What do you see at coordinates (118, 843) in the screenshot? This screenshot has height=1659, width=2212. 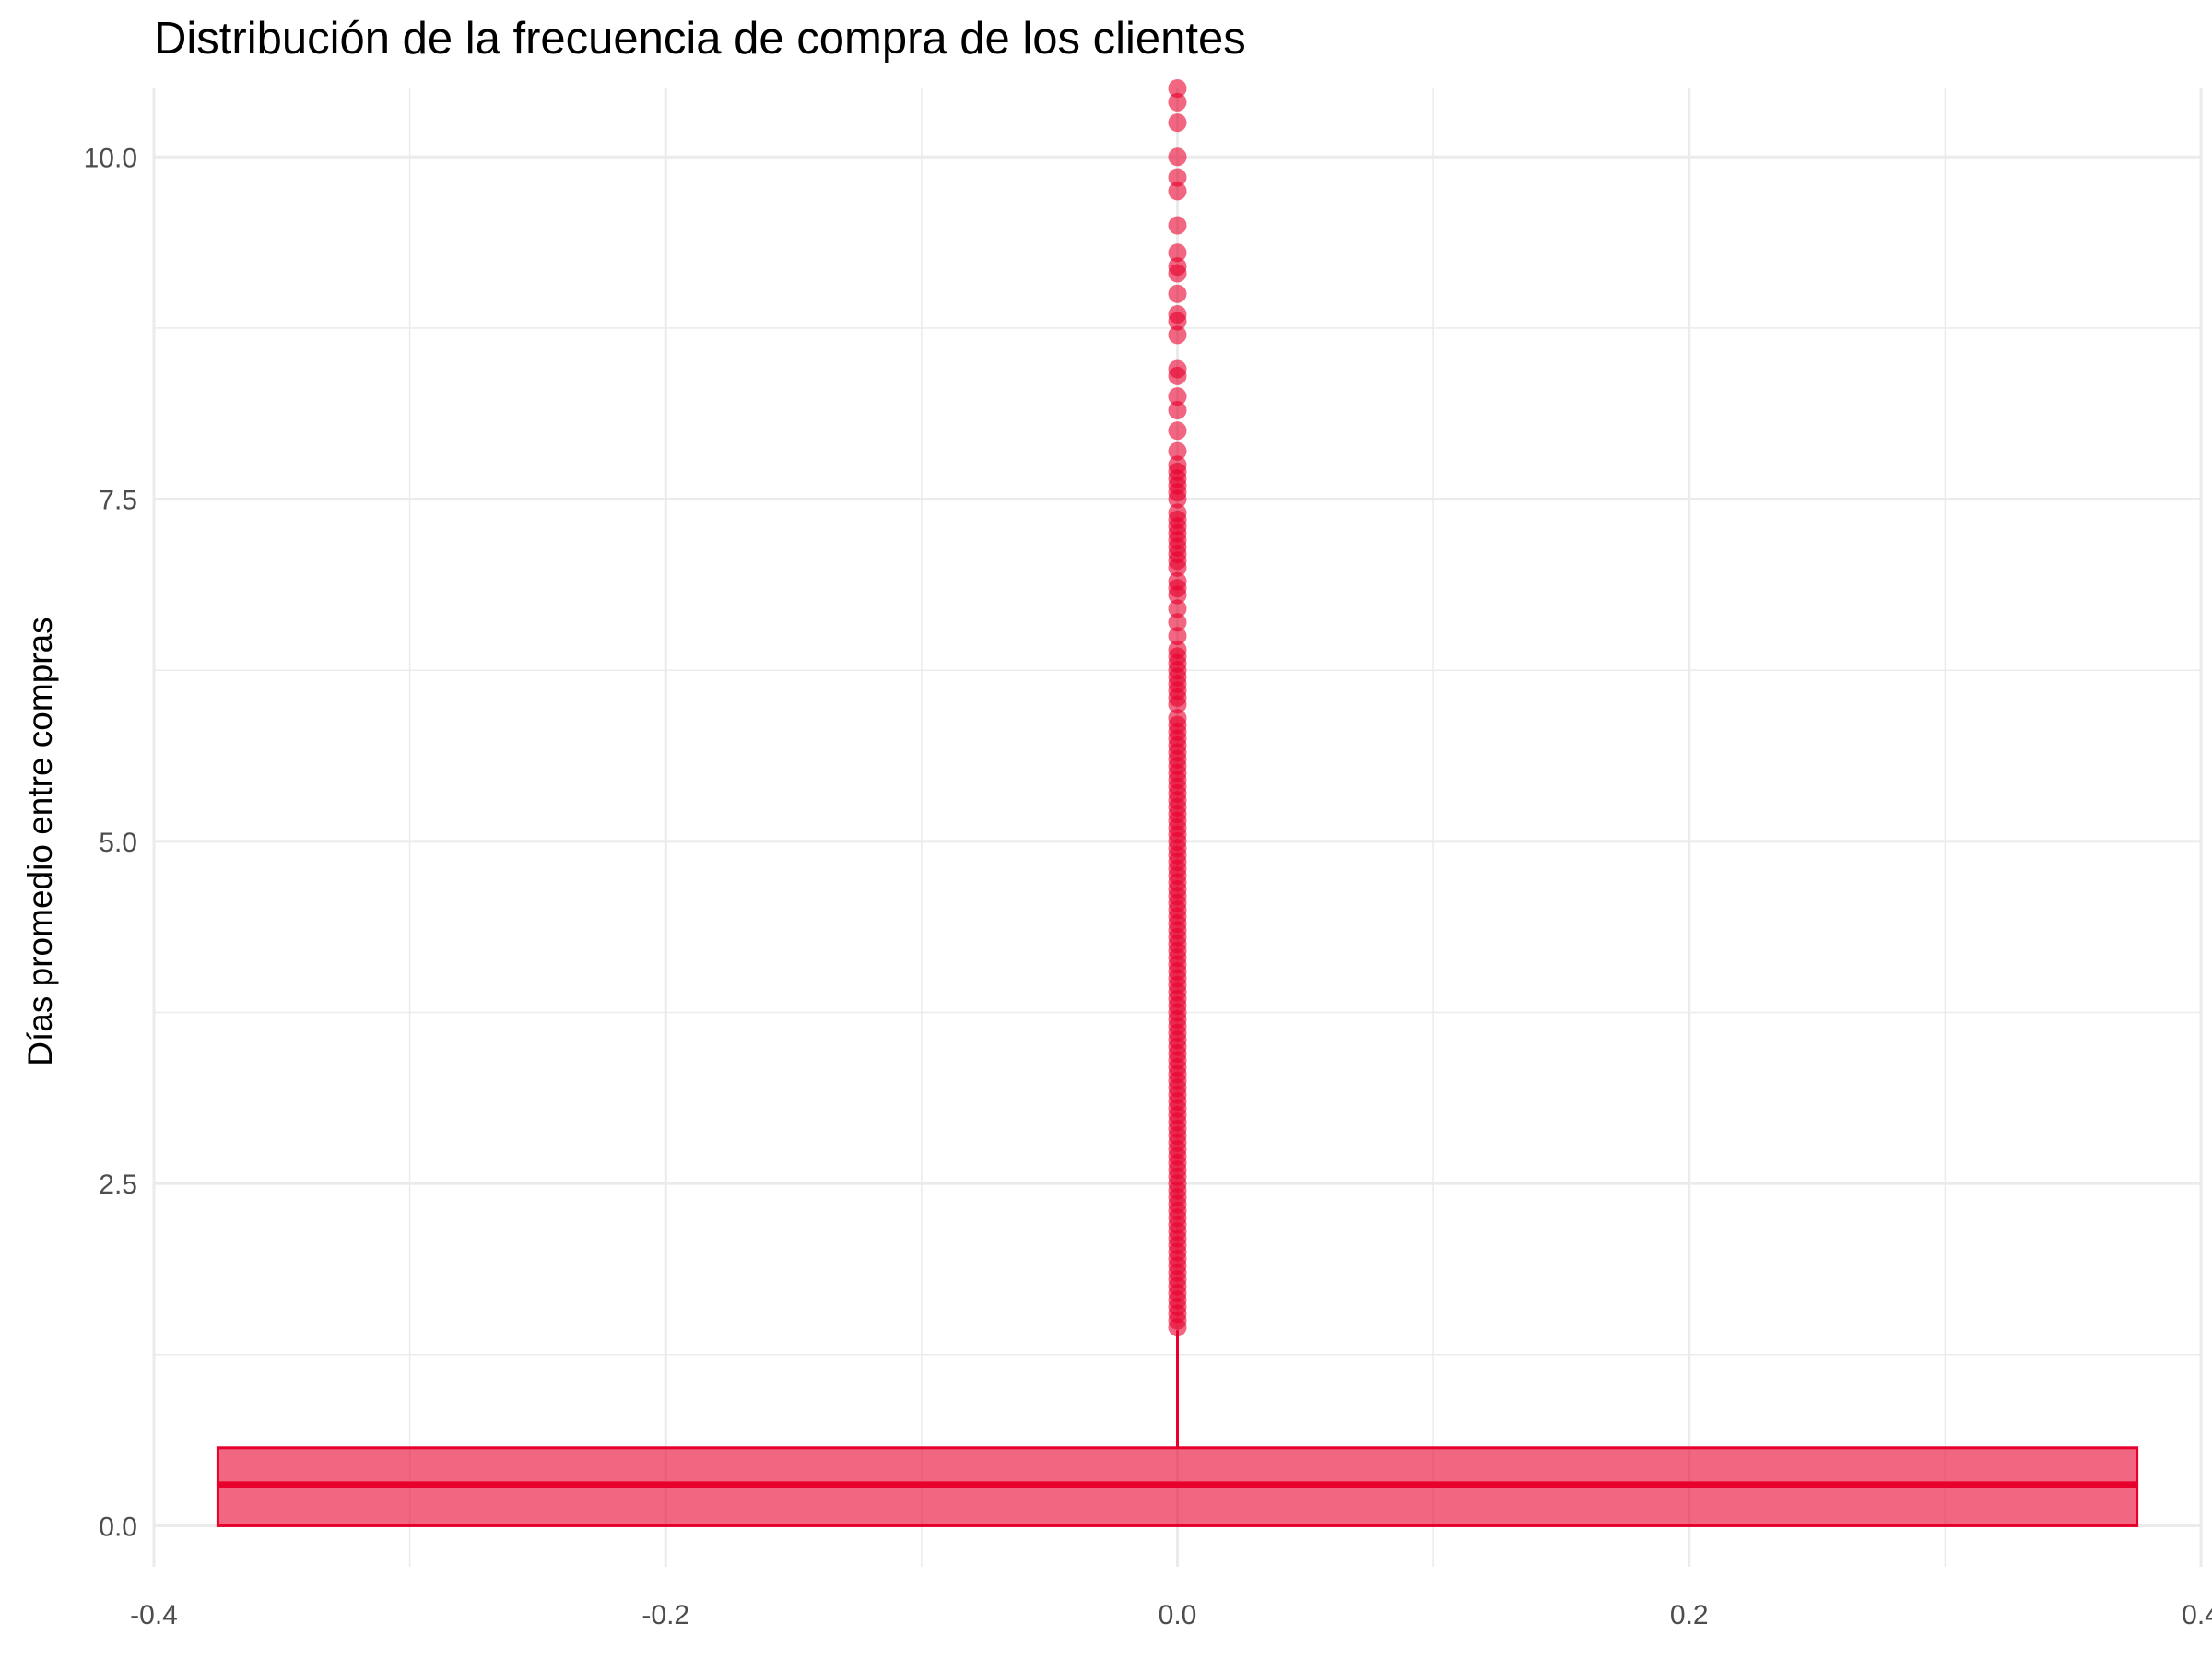 I see `y-tick-label: 5.0` at bounding box center [118, 843].